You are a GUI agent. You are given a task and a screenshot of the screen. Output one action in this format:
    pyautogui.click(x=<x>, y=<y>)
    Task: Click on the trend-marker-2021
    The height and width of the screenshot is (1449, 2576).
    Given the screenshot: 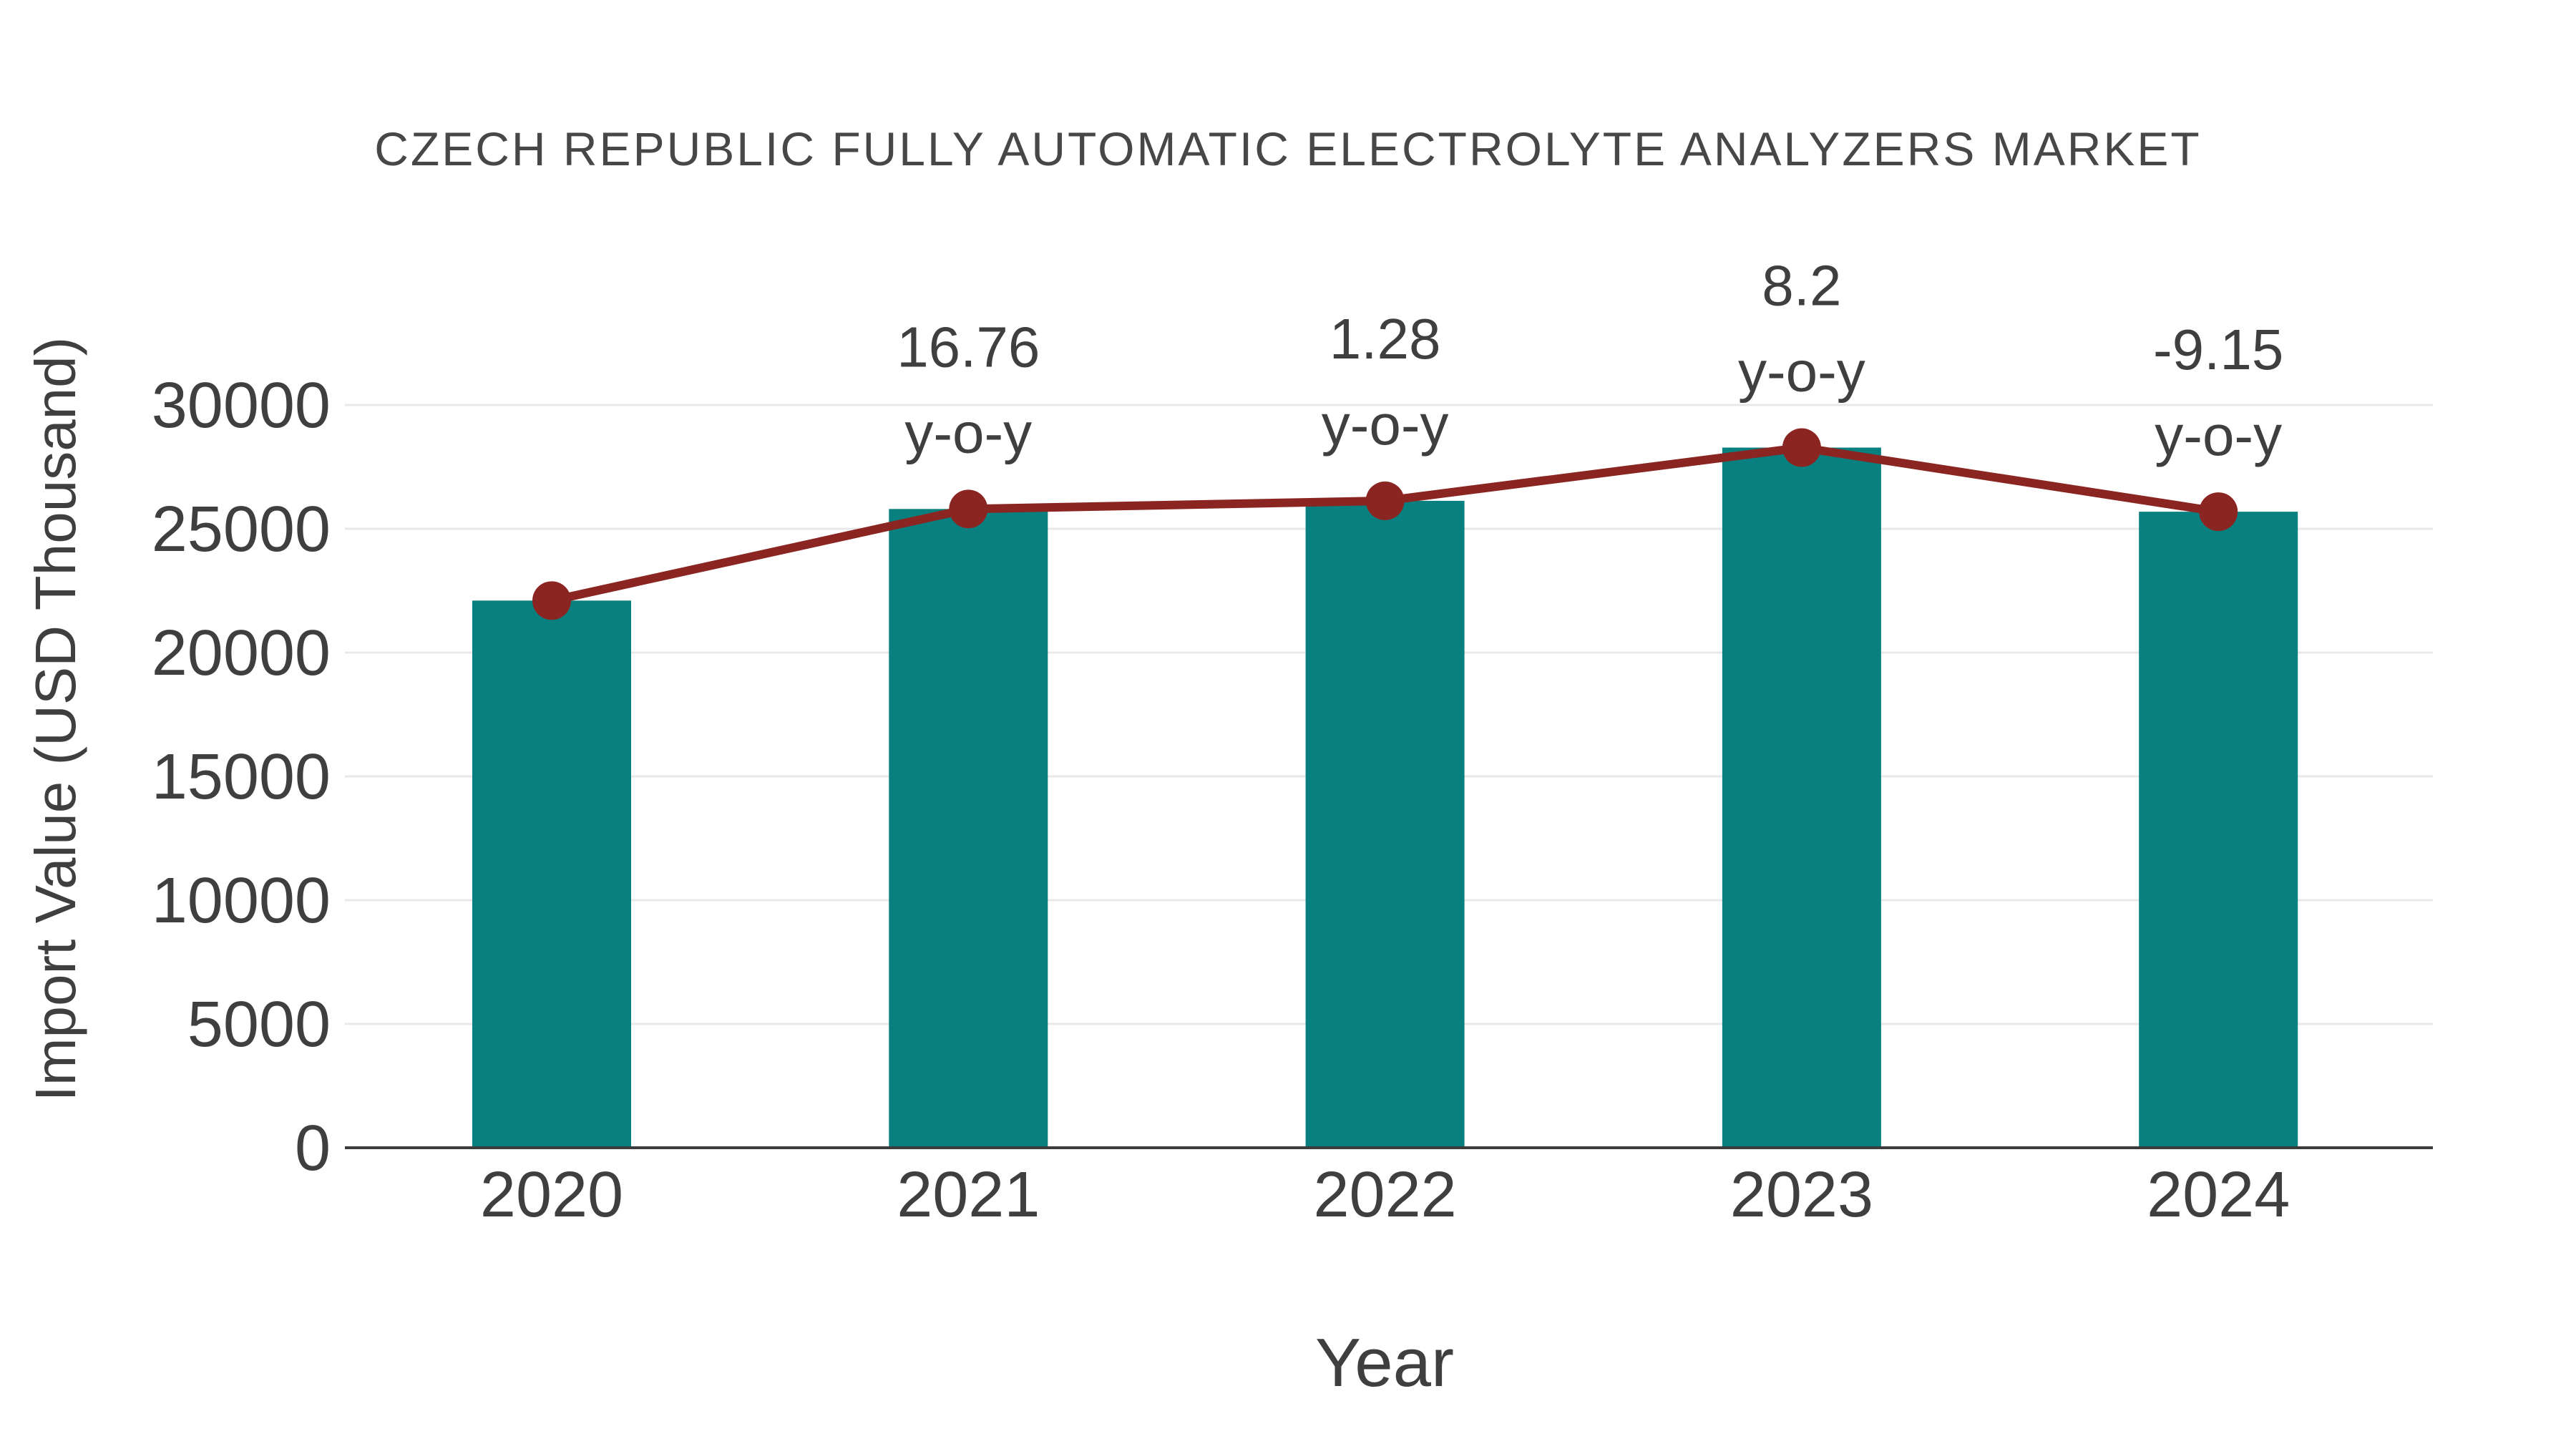 What is the action you would take?
    pyautogui.click(x=968, y=509)
    